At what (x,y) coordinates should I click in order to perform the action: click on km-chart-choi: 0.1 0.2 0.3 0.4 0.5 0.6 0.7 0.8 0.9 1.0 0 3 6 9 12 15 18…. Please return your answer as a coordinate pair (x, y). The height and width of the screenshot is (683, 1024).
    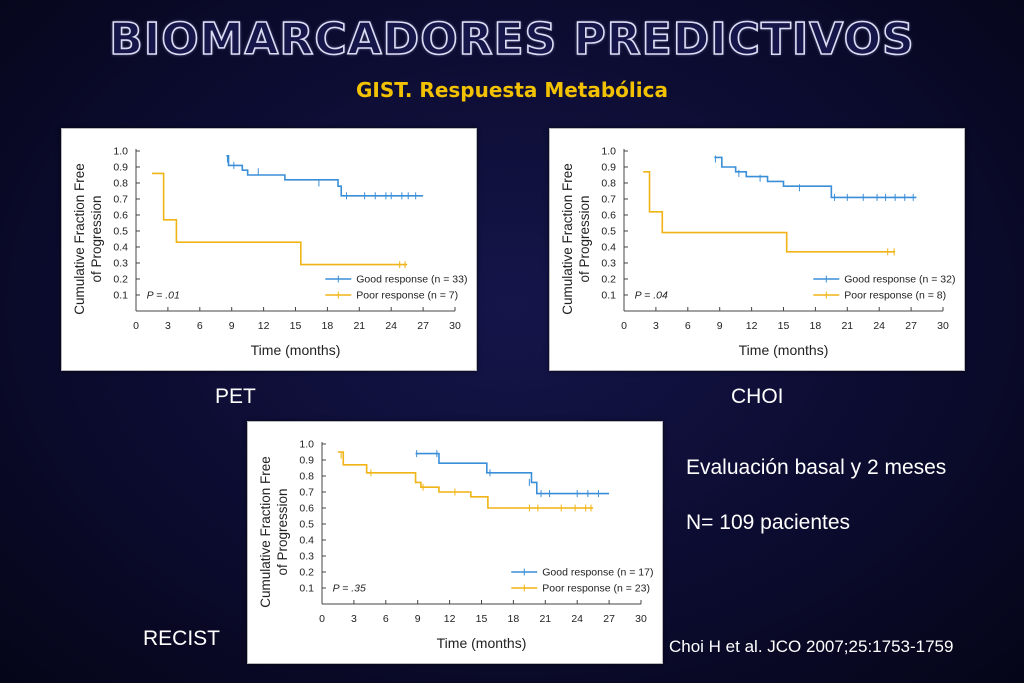
    Looking at the image, I should click on (757, 252).